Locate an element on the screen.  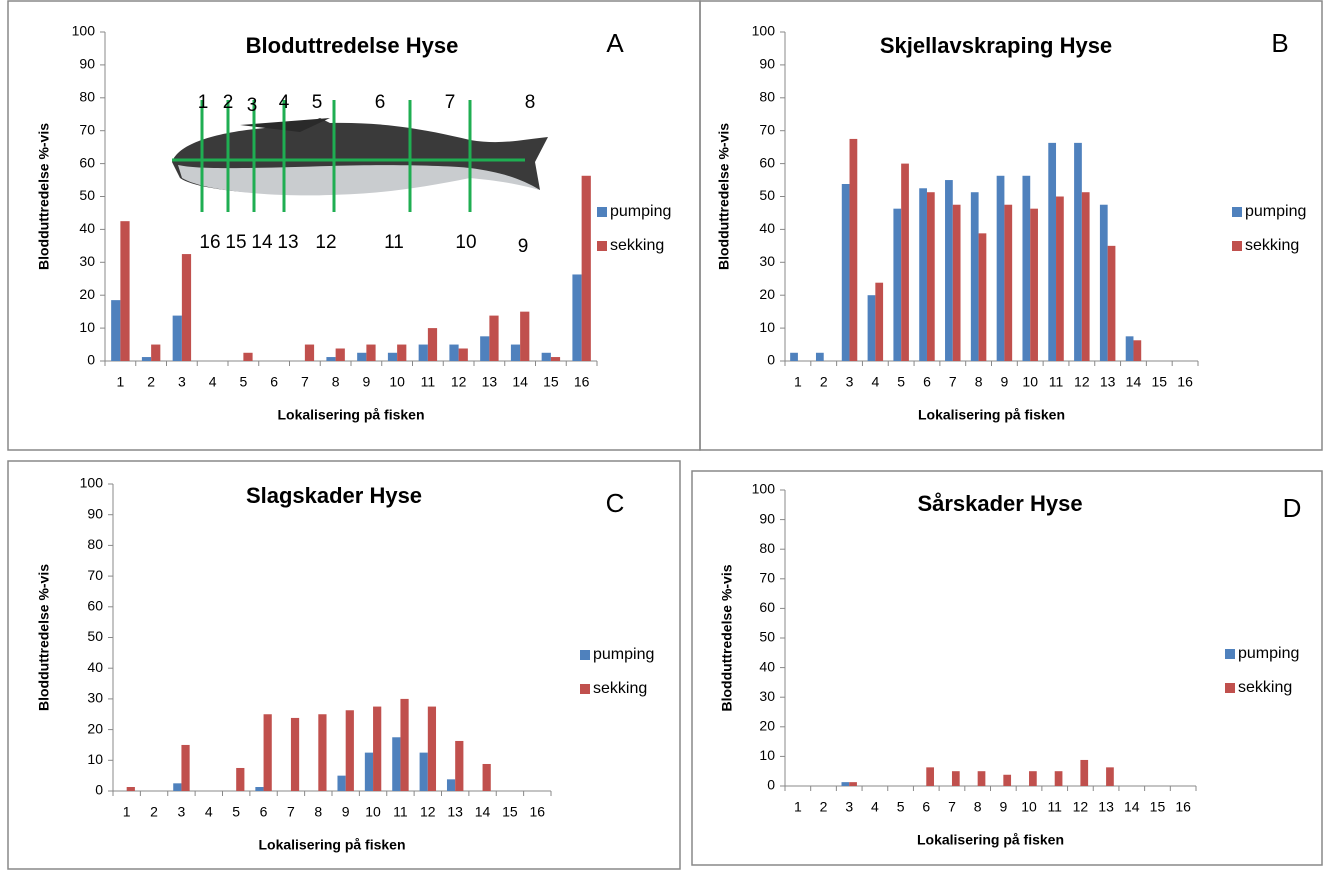
y-tick-label: 30 is located at coordinates (95, 698).